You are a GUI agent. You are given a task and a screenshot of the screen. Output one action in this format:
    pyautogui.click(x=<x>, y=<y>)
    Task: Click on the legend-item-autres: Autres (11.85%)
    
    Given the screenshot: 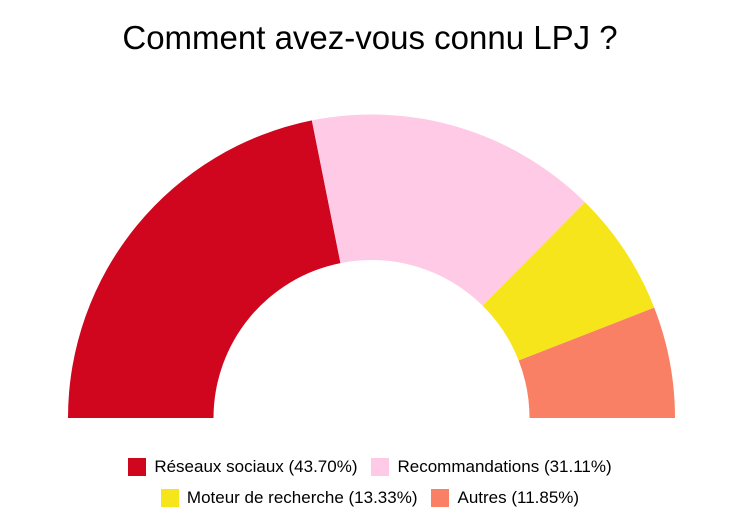 What is the action you would take?
    pyautogui.click(x=505, y=497)
    